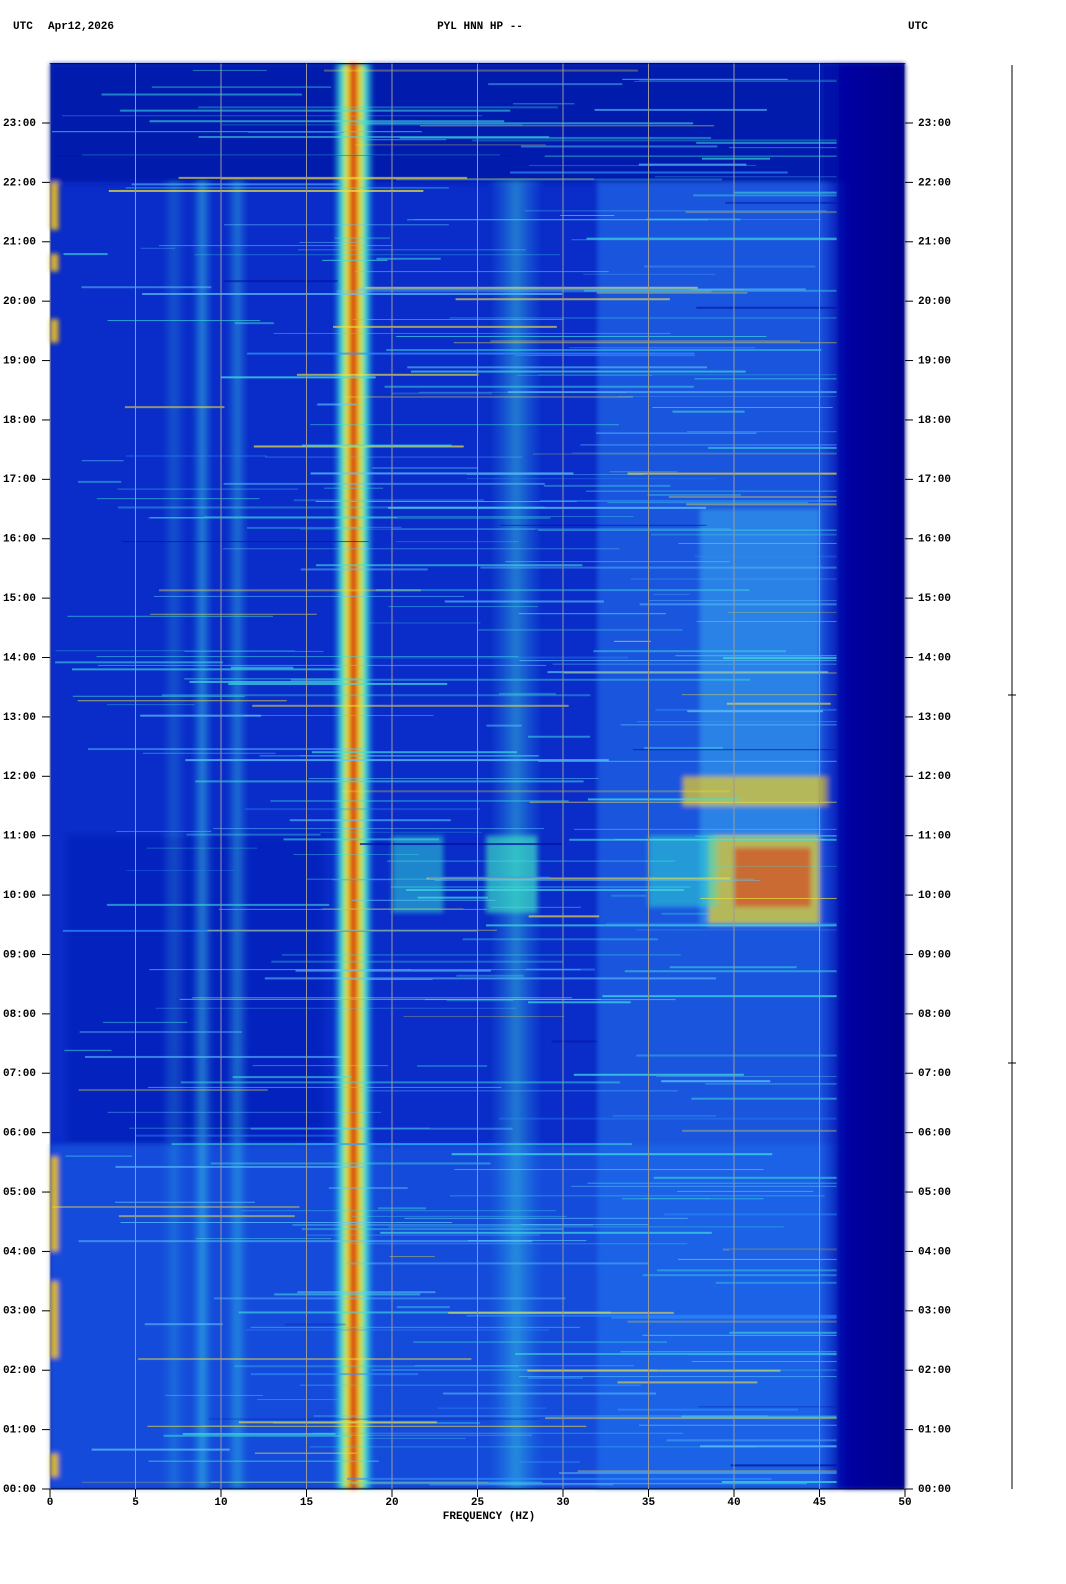 The height and width of the screenshot is (1584, 1066). Describe the element at coordinates (19, 1134) in the screenshot. I see `y-tick-label: 06:00` at that location.